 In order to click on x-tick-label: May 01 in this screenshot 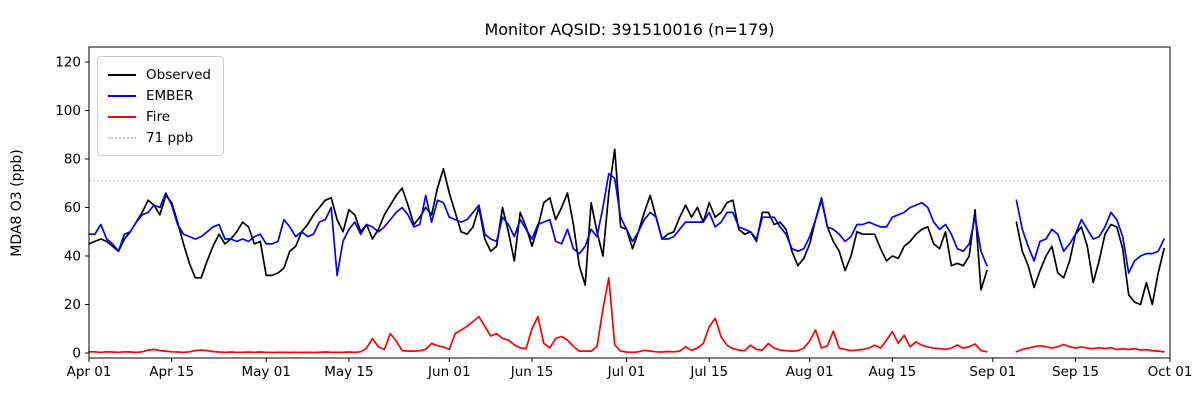, I will do `click(266, 372)`.